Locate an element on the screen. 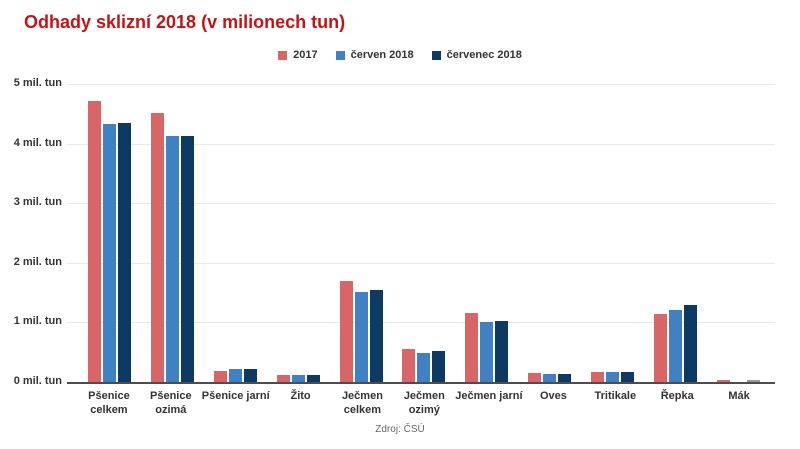 Image resolution: width=800 pixels, height=449 pixels. x-axis-line is located at coordinates (421, 383).